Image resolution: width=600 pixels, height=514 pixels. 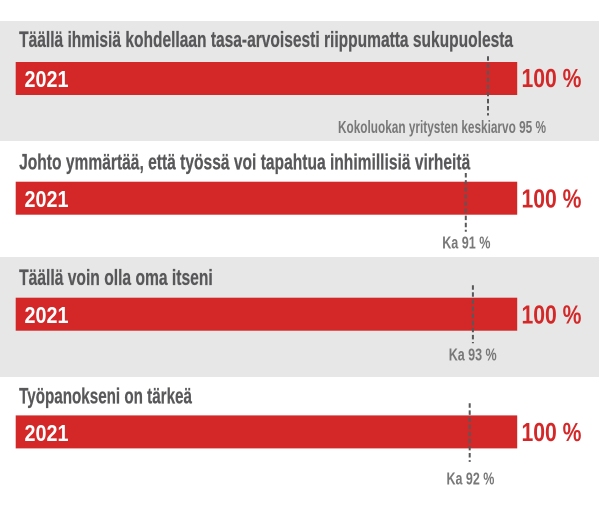 What do you see at coordinates (442, 128) in the screenshot?
I see `svg-text:Kokoluokan yritysten keskiarvo: Kokoluokan yritysten keskiarvo 95 %` at bounding box center [442, 128].